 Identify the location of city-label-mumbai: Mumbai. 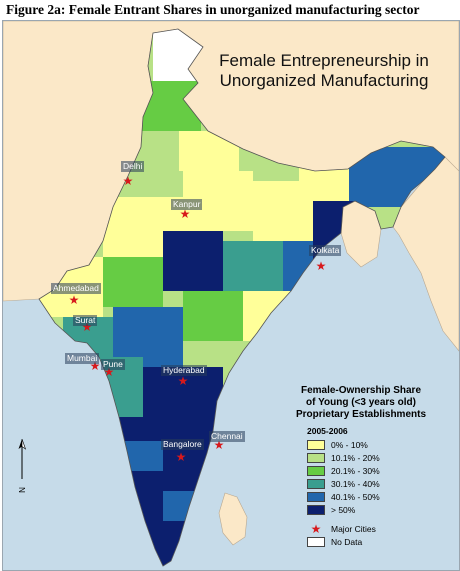
(82, 358).